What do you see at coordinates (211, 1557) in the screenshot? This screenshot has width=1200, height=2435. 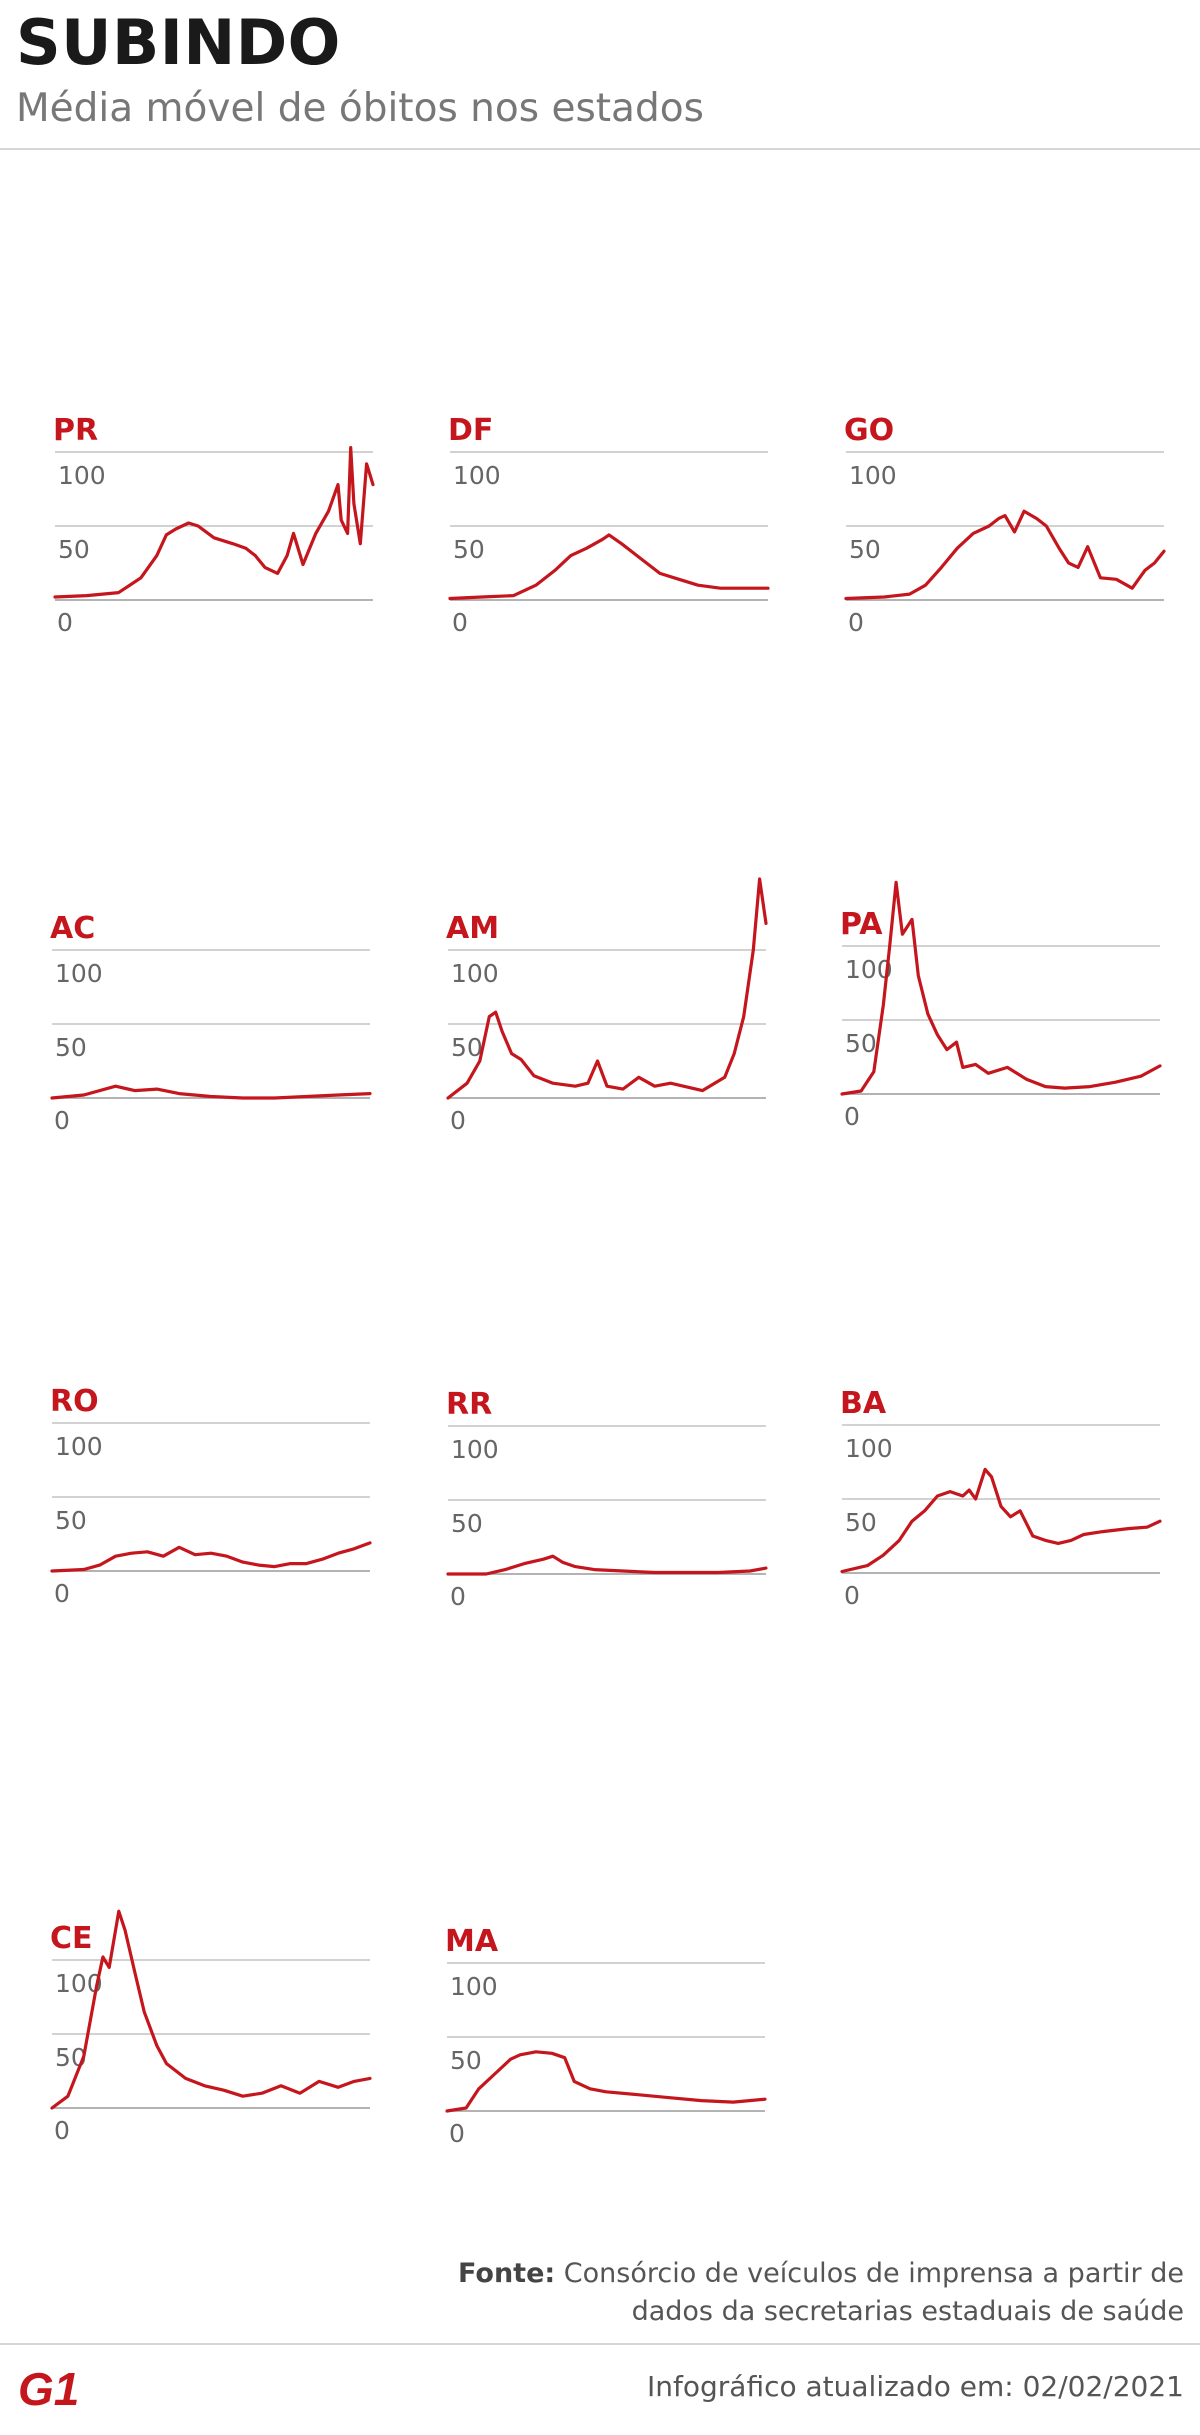 I see `series-line-ro` at bounding box center [211, 1557].